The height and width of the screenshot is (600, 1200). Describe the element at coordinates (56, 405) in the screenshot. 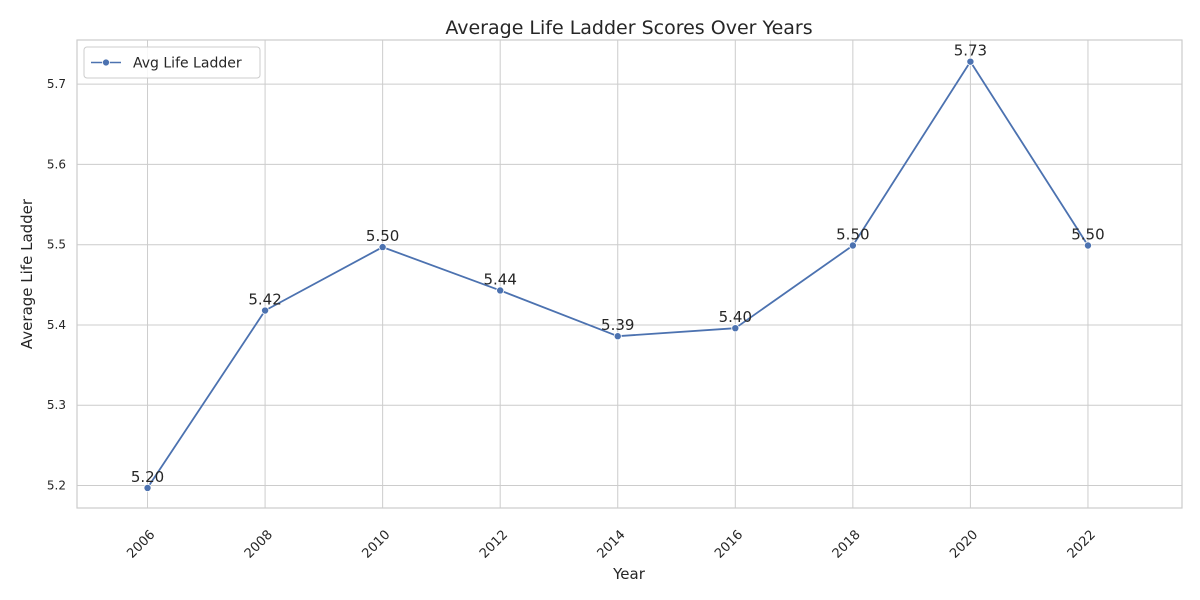

I see `y-tick-label: 5.3` at that location.